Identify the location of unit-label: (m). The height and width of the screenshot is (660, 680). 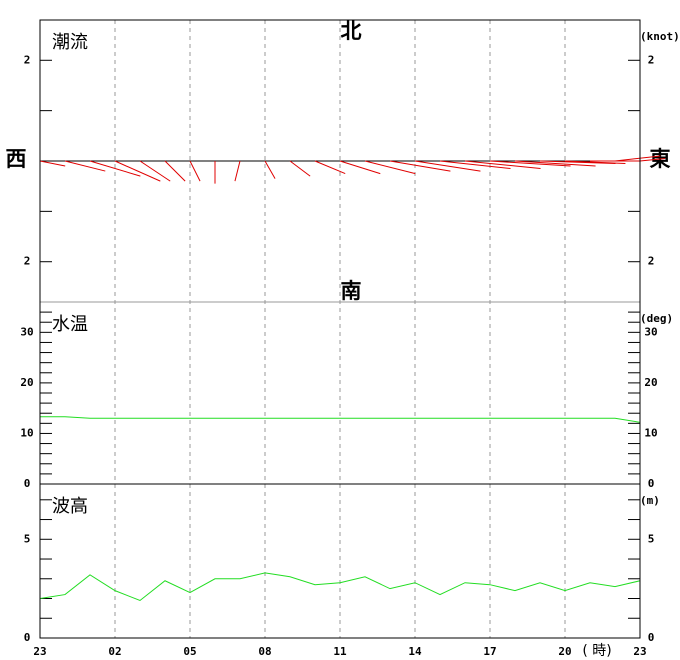
(650, 500).